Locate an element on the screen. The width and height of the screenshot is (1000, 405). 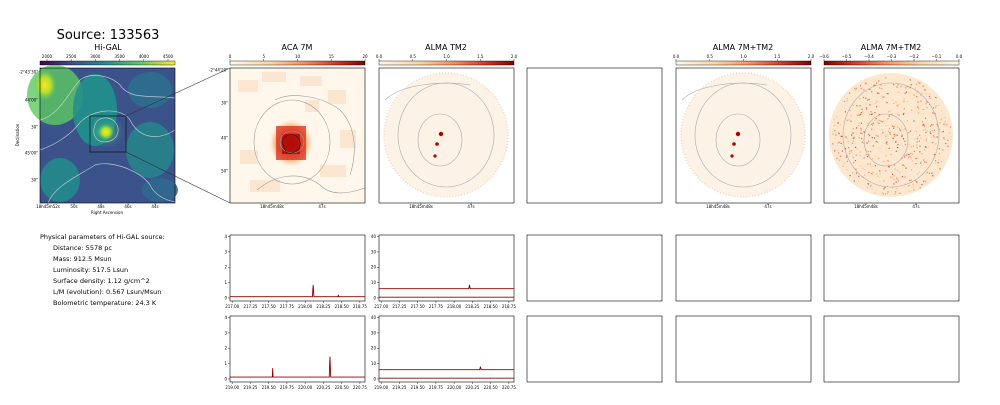
colorbar-tick-label: 1.5 is located at coordinates (777, 56).